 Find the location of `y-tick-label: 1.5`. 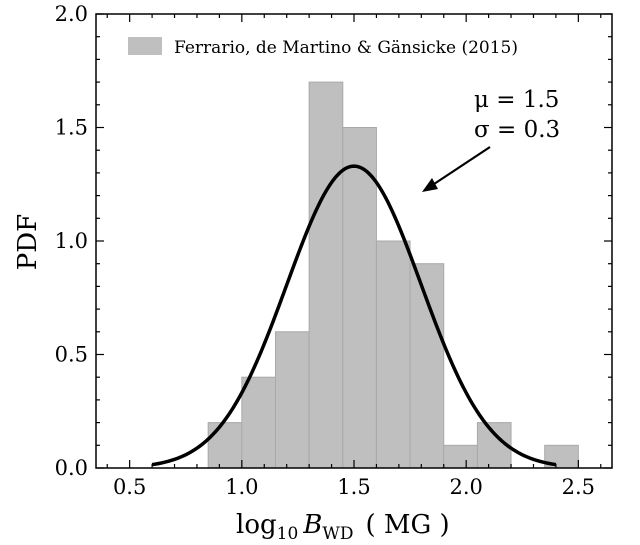

y-tick-label: 1.5 is located at coordinates (71, 128).